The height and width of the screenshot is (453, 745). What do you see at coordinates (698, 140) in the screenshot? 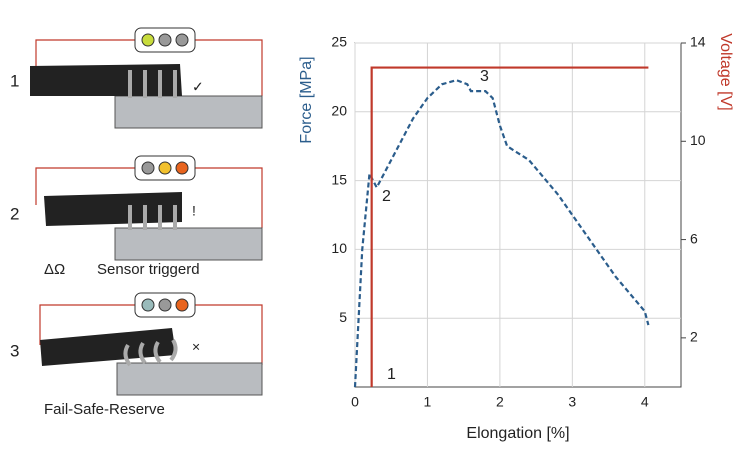
I see `y2-tick-label: 10` at bounding box center [698, 140].